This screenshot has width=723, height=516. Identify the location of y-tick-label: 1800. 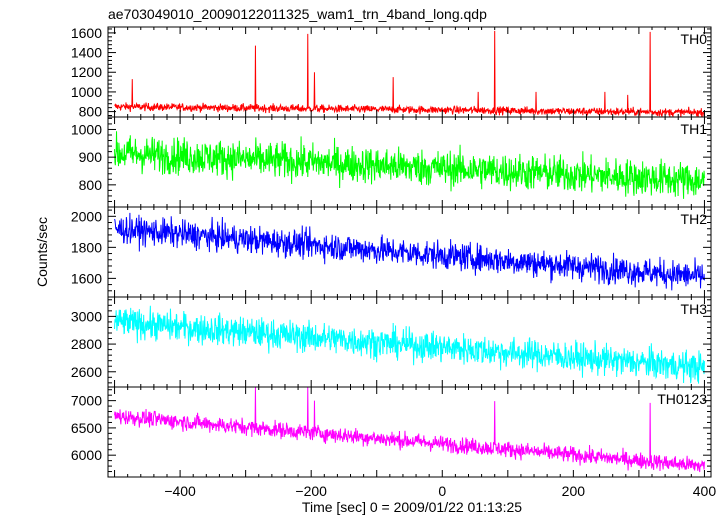
(86, 247).